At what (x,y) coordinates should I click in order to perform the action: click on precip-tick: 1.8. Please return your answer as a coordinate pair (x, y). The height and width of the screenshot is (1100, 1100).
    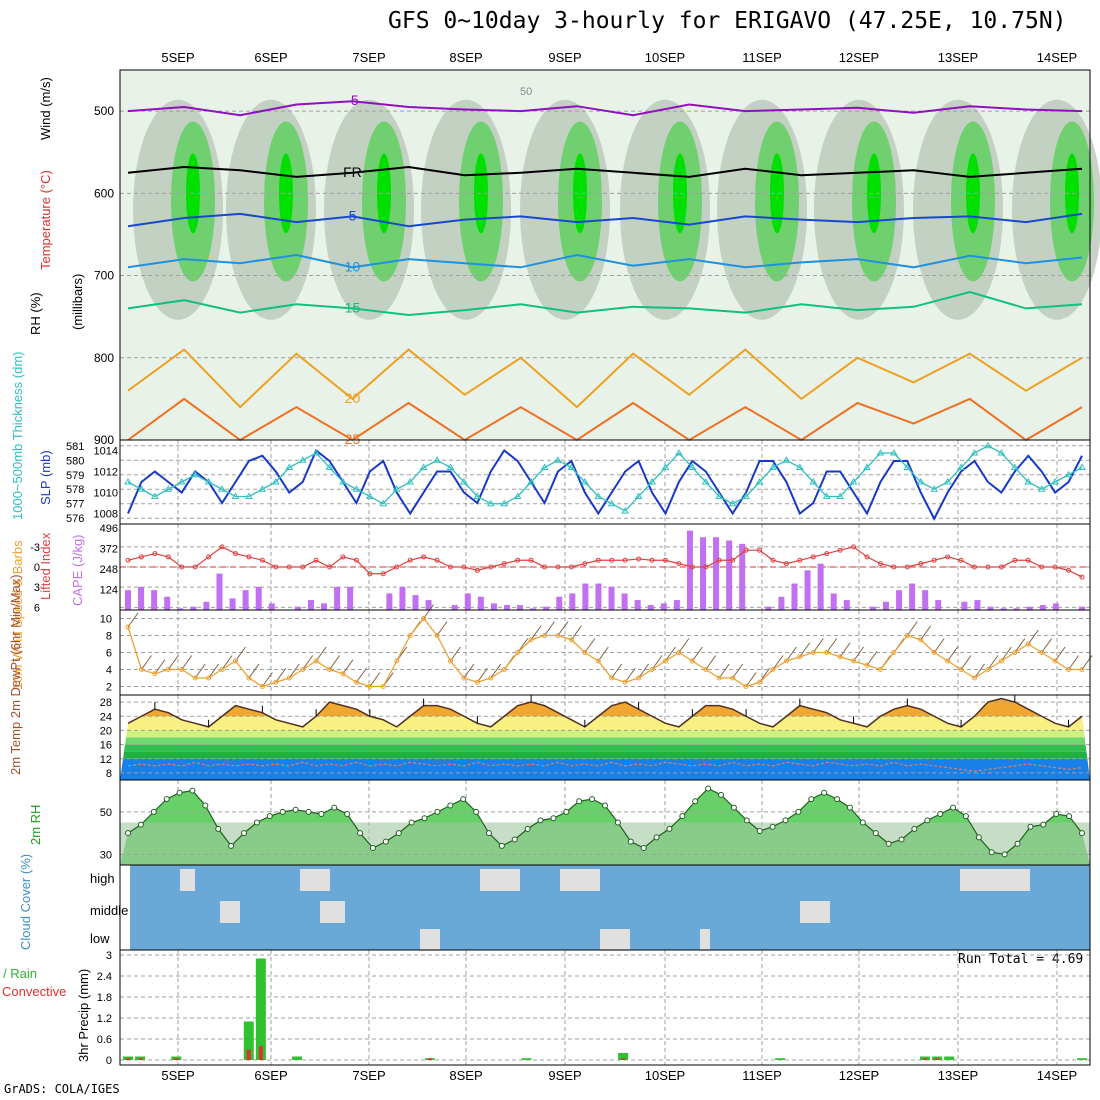
    Looking at the image, I should click on (104, 998).